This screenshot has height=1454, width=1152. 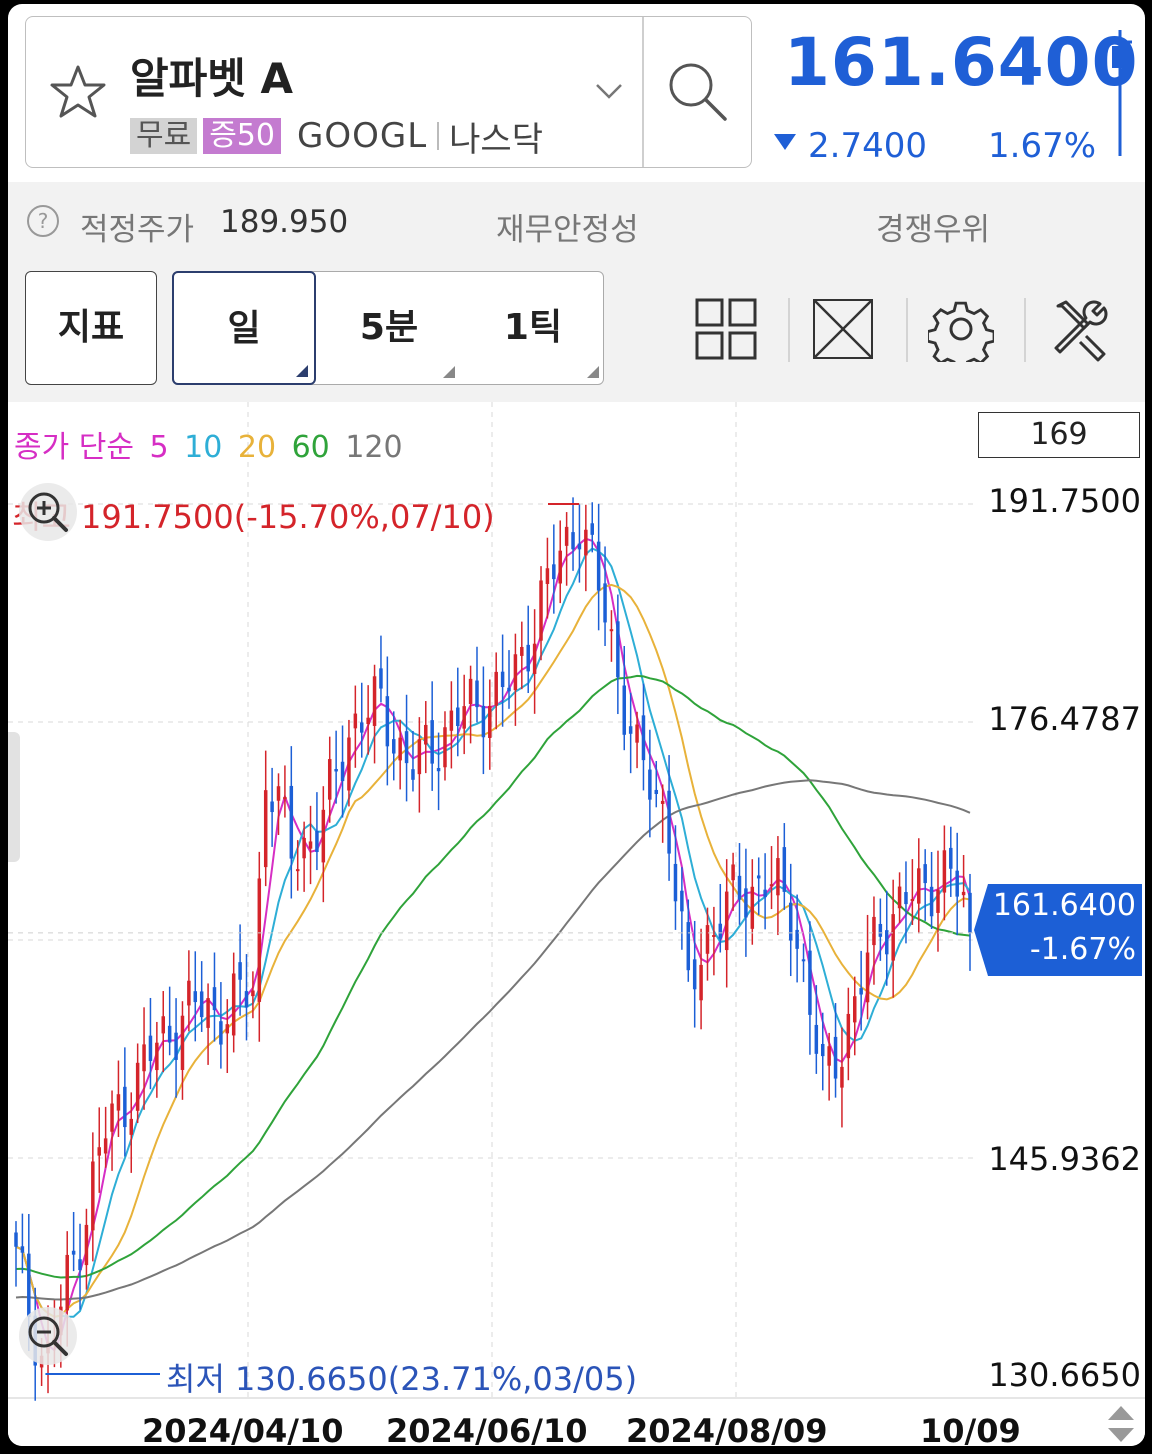 I want to click on moving-average-legend: 종가 단순 5 10 20 60 120, so click(x=211, y=444).